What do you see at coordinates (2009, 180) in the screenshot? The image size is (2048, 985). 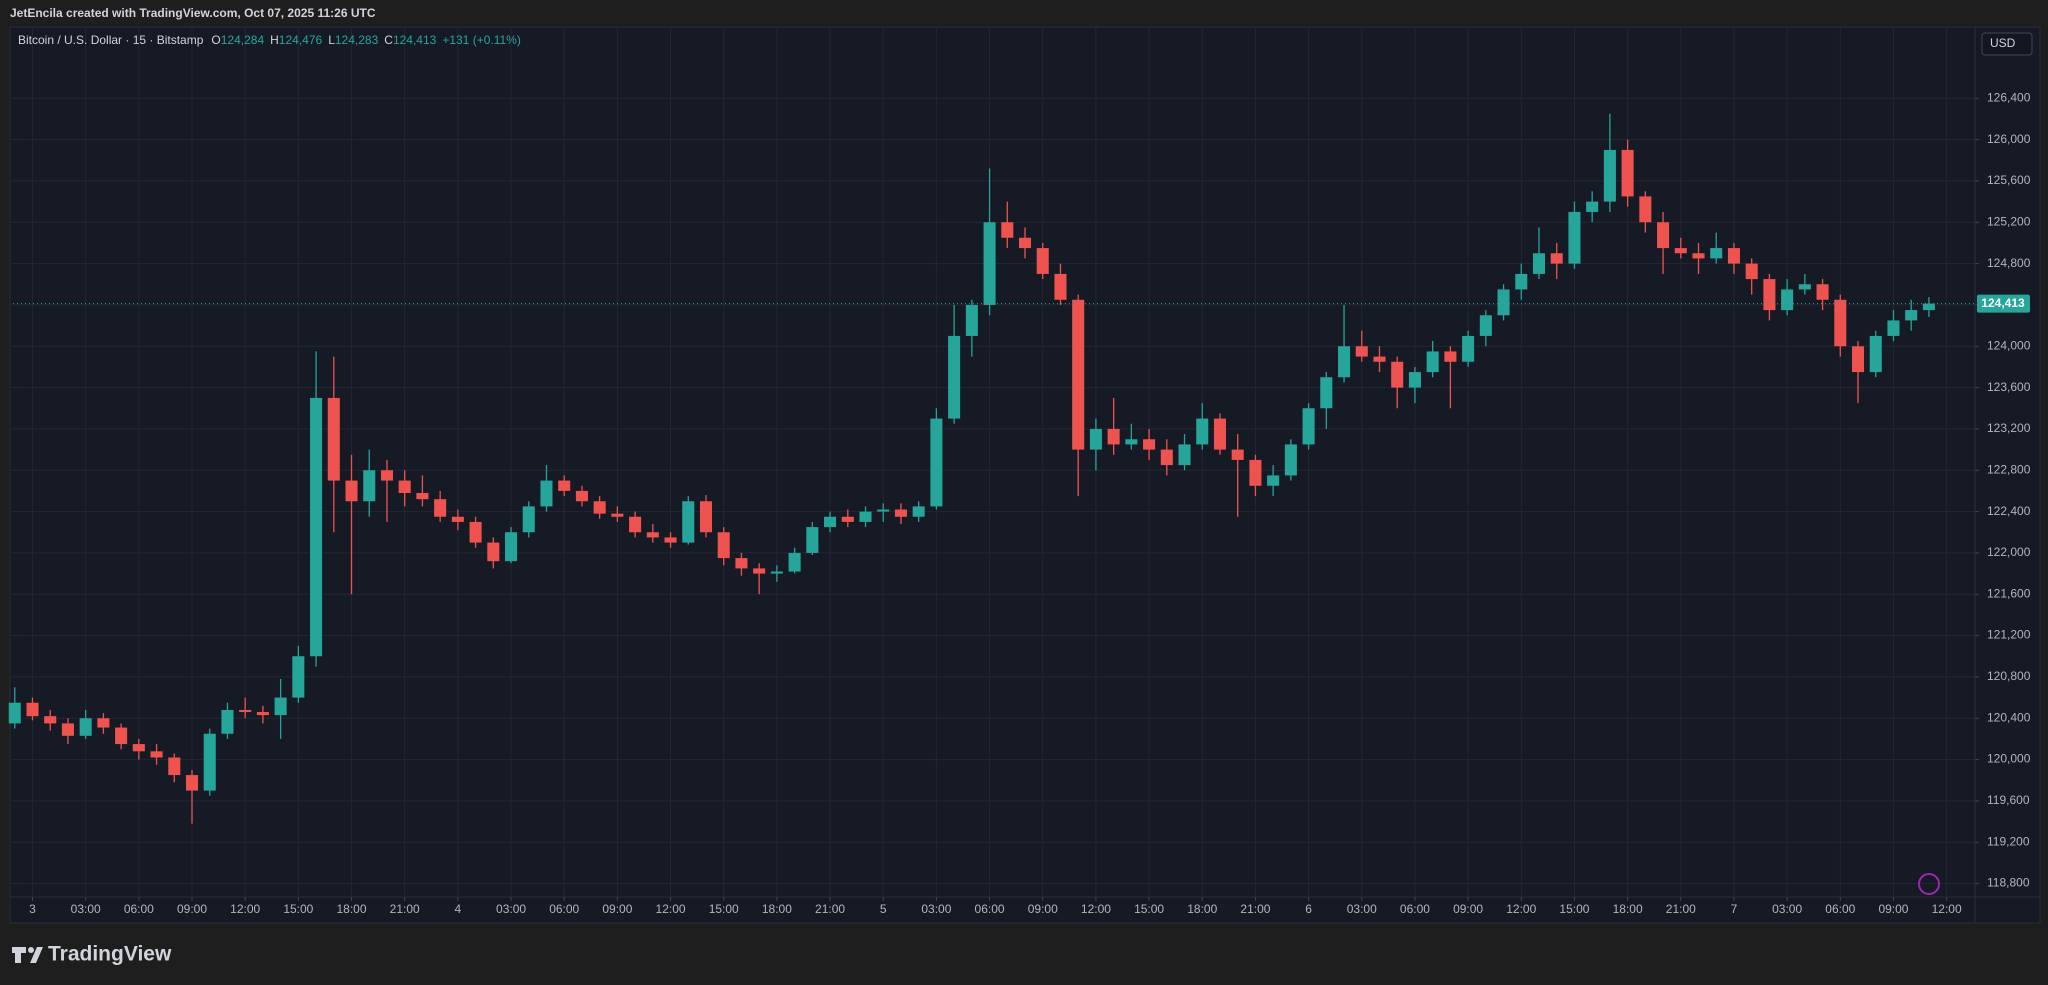 I see `y-tick-label: 125,600` at bounding box center [2009, 180].